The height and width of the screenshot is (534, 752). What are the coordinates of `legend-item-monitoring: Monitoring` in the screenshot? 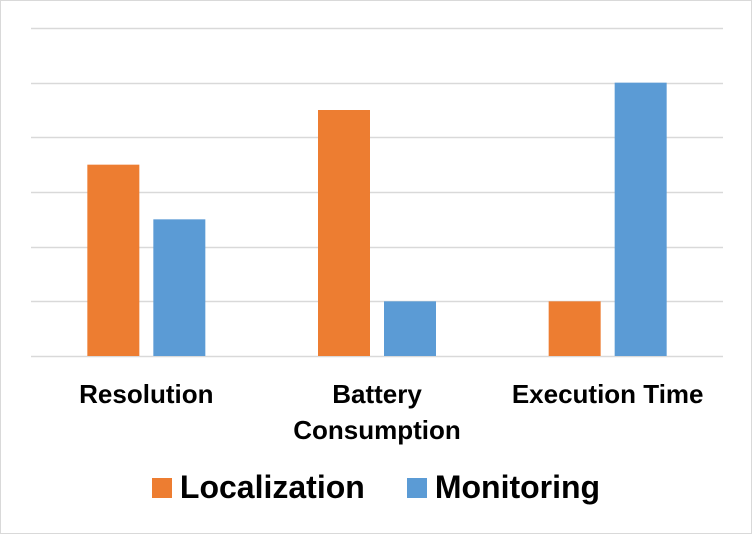 It's located at (503, 487).